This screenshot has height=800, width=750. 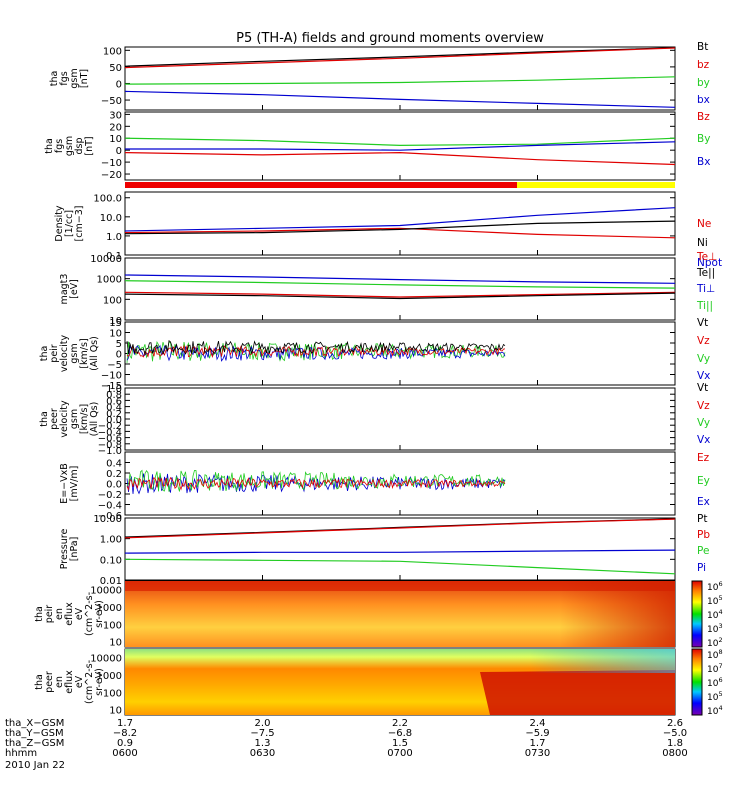 What do you see at coordinates (715, 654) in the screenshot?
I see `colorbar-tick-label: 10⁸` at bounding box center [715, 654].